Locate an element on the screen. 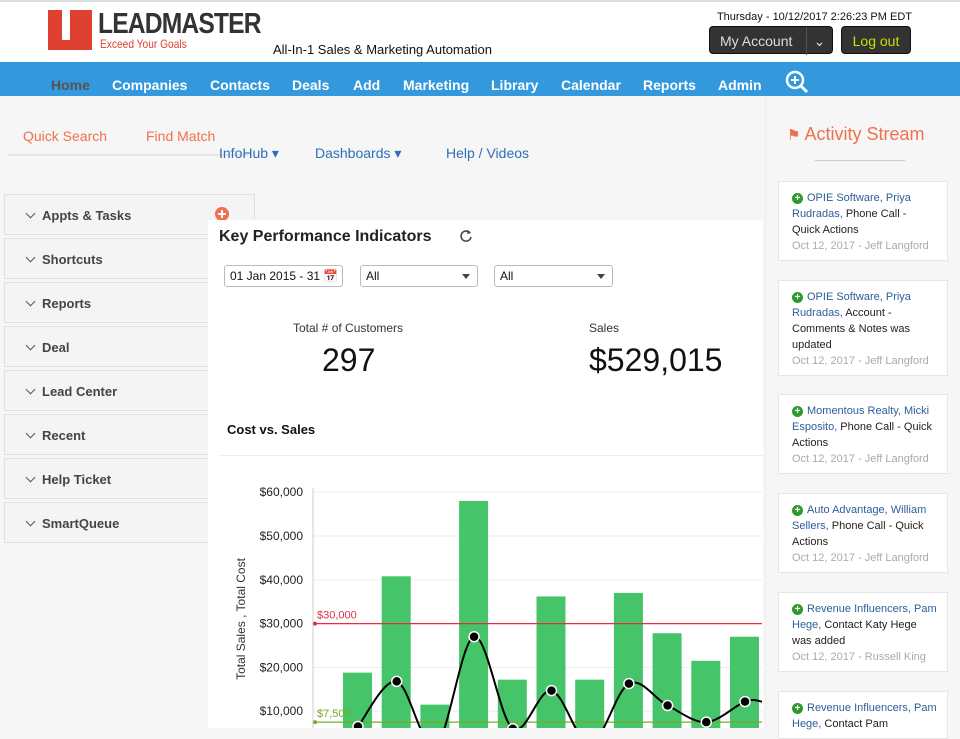 The height and width of the screenshot is (739, 960). tagline: All-In-1 Sales & Marketing Automation is located at coordinates (382, 49).